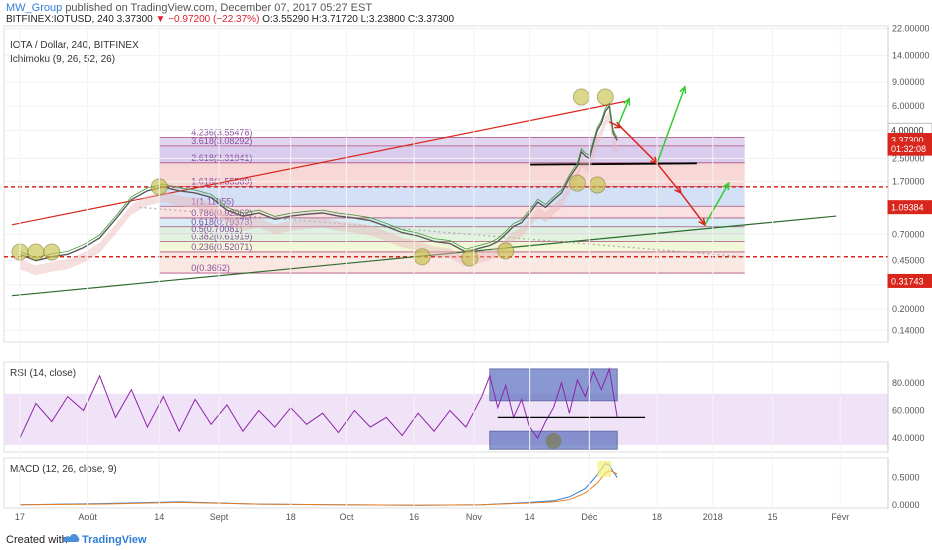  What do you see at coordinates (911, 56) in the screenshot?
I see `price-tick-label: 14.00000` at bounding box center [911, 56].